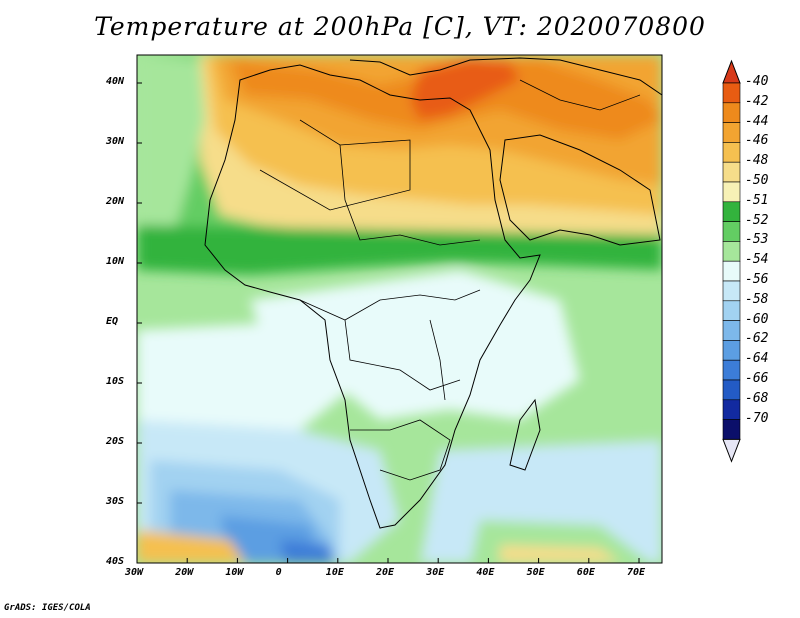 The width and height of the screenshot is (800, 618). I want to click on lat-label: 10S, so click(115, 381).